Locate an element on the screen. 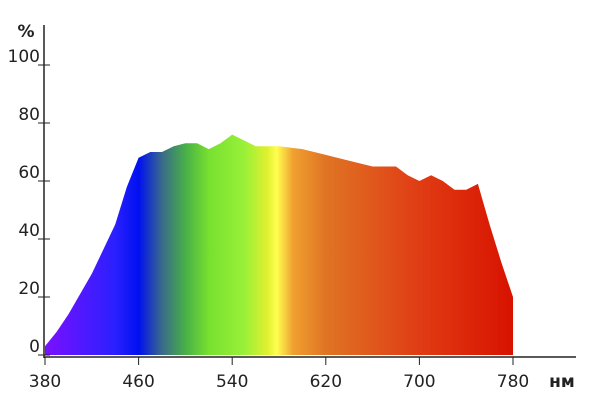 The height and width of the screenshot is (400, 600). x-tick-label: 780 is located at coordinates (513, 382).